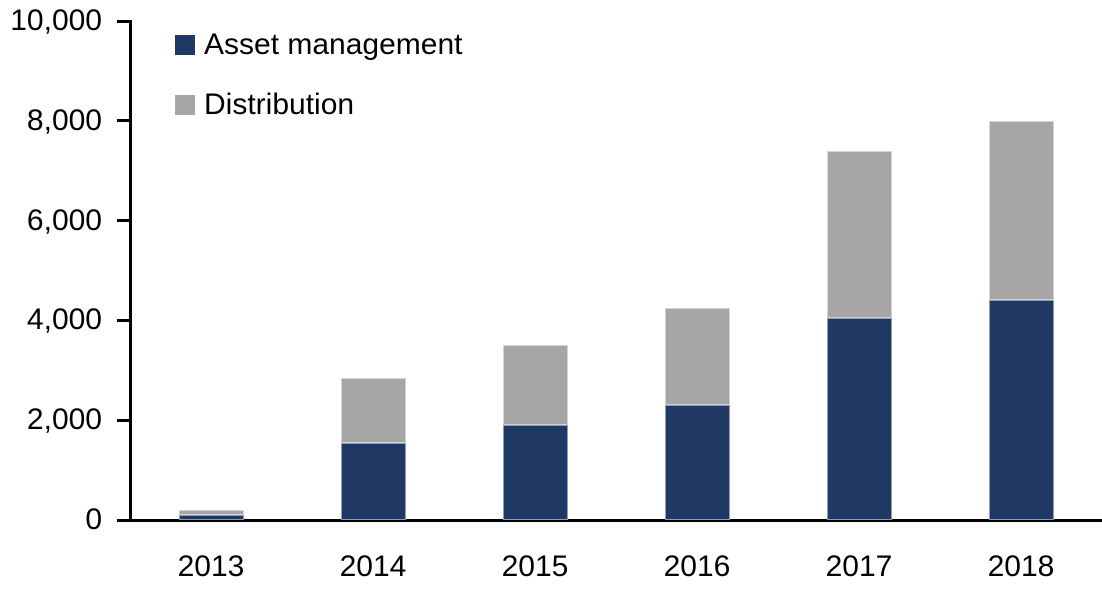 This screenshot has height=594, width=1102. What do you see at coordinates (64, 320) in the screenshot?
I see `y-axis-tick-label: 4,000` at bounding box center [64, 320].